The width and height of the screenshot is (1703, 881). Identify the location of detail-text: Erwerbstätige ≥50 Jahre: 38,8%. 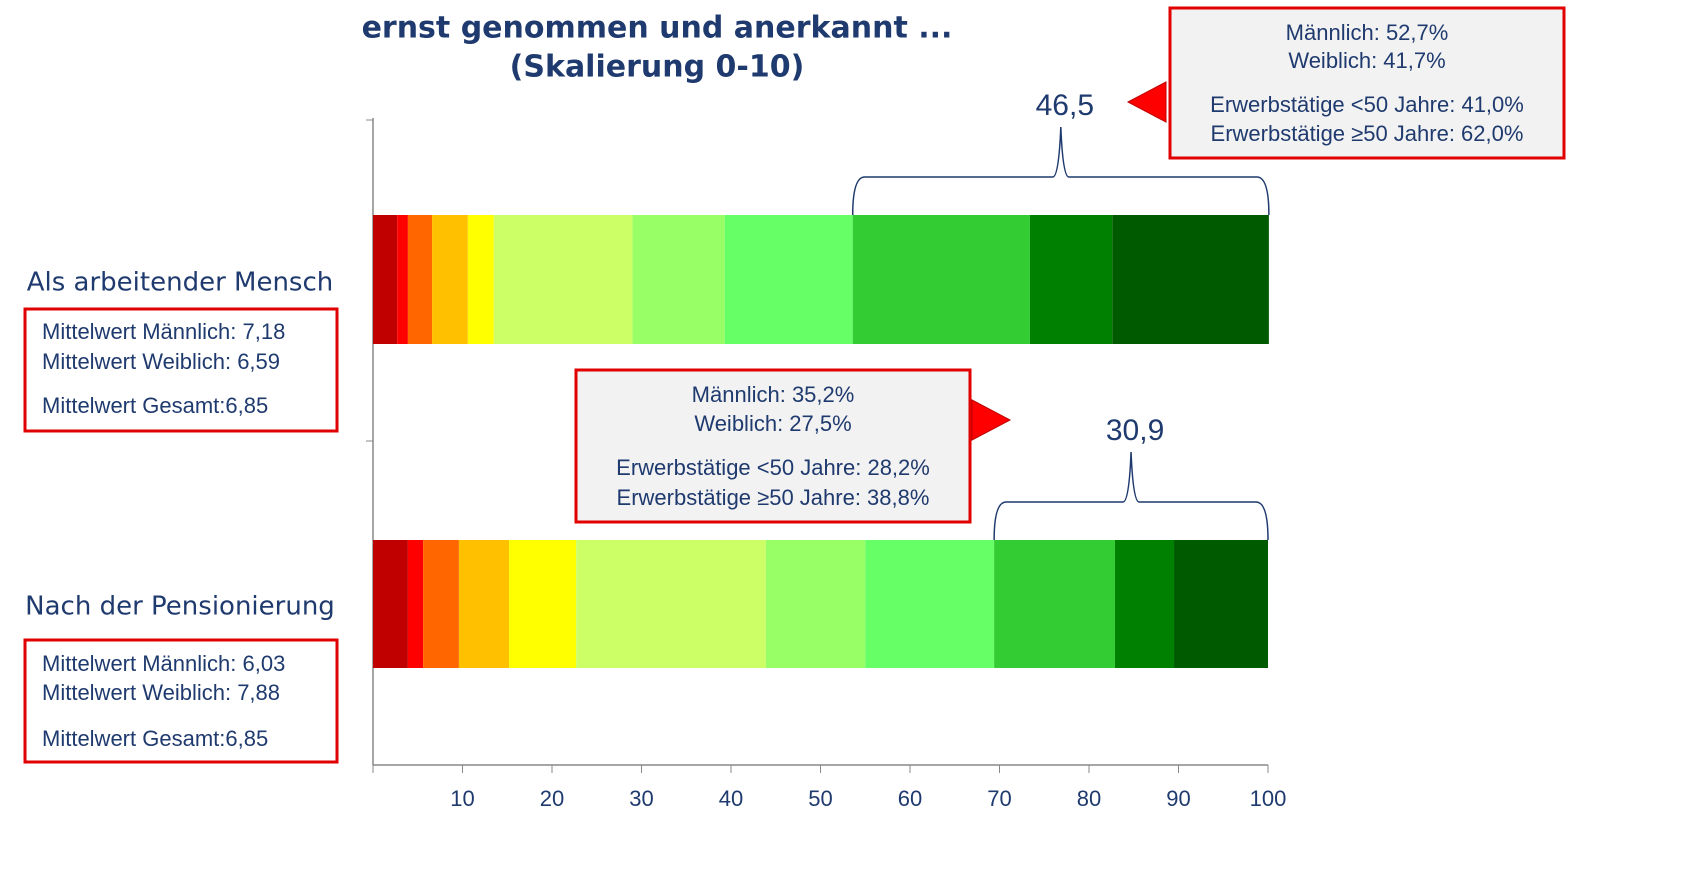
(773, 497).